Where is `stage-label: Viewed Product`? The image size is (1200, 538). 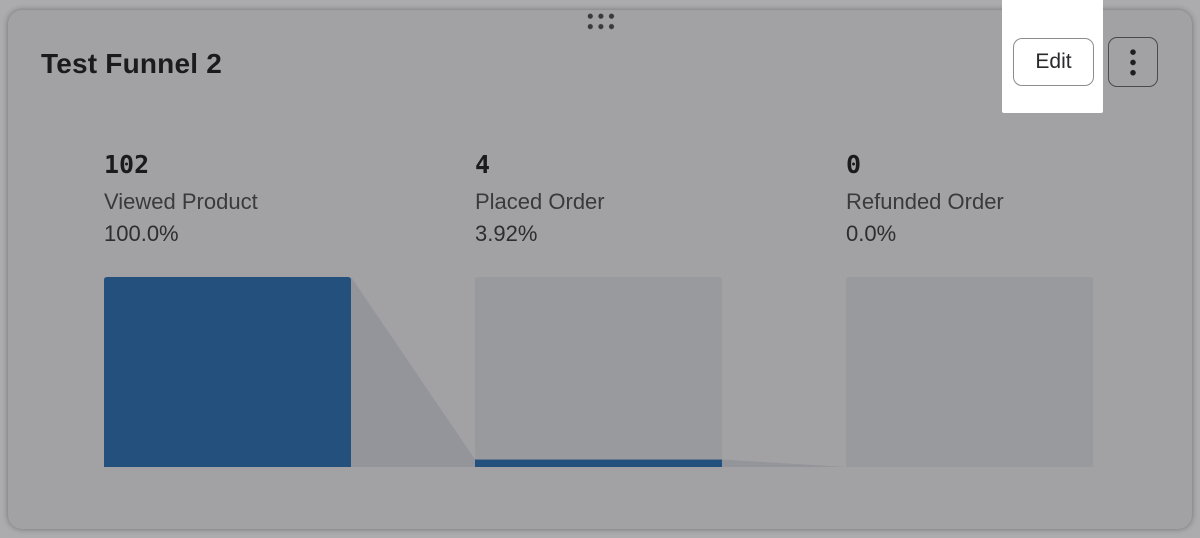 stage-label: Viewed Product is located at coordinates (181, 201).